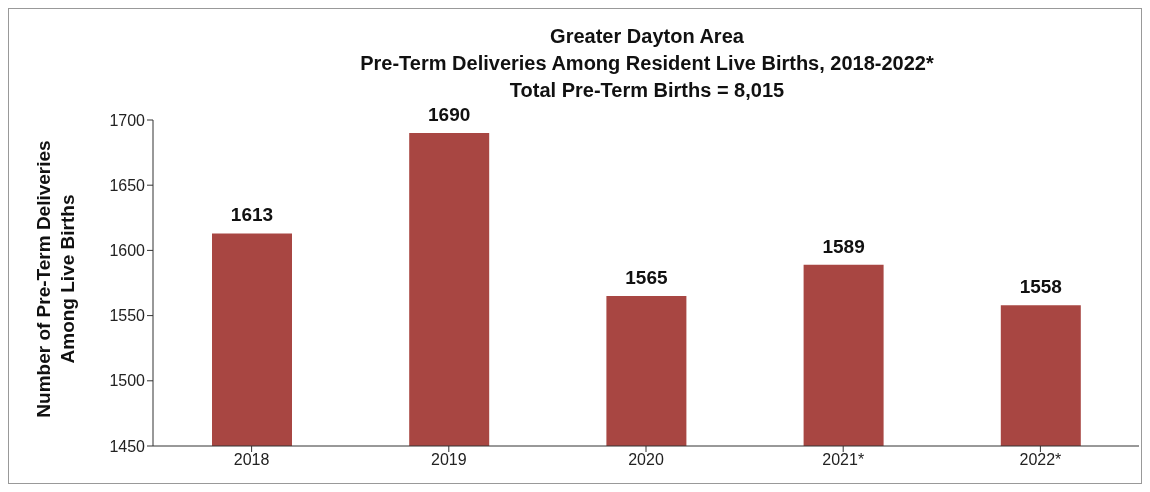 The width and height of the screenshot is (1150, 492). What do you see at coordinates (251, 460) in the screenshot?
I see `x-tick-label: 2018` at bounding box center [251, 460].